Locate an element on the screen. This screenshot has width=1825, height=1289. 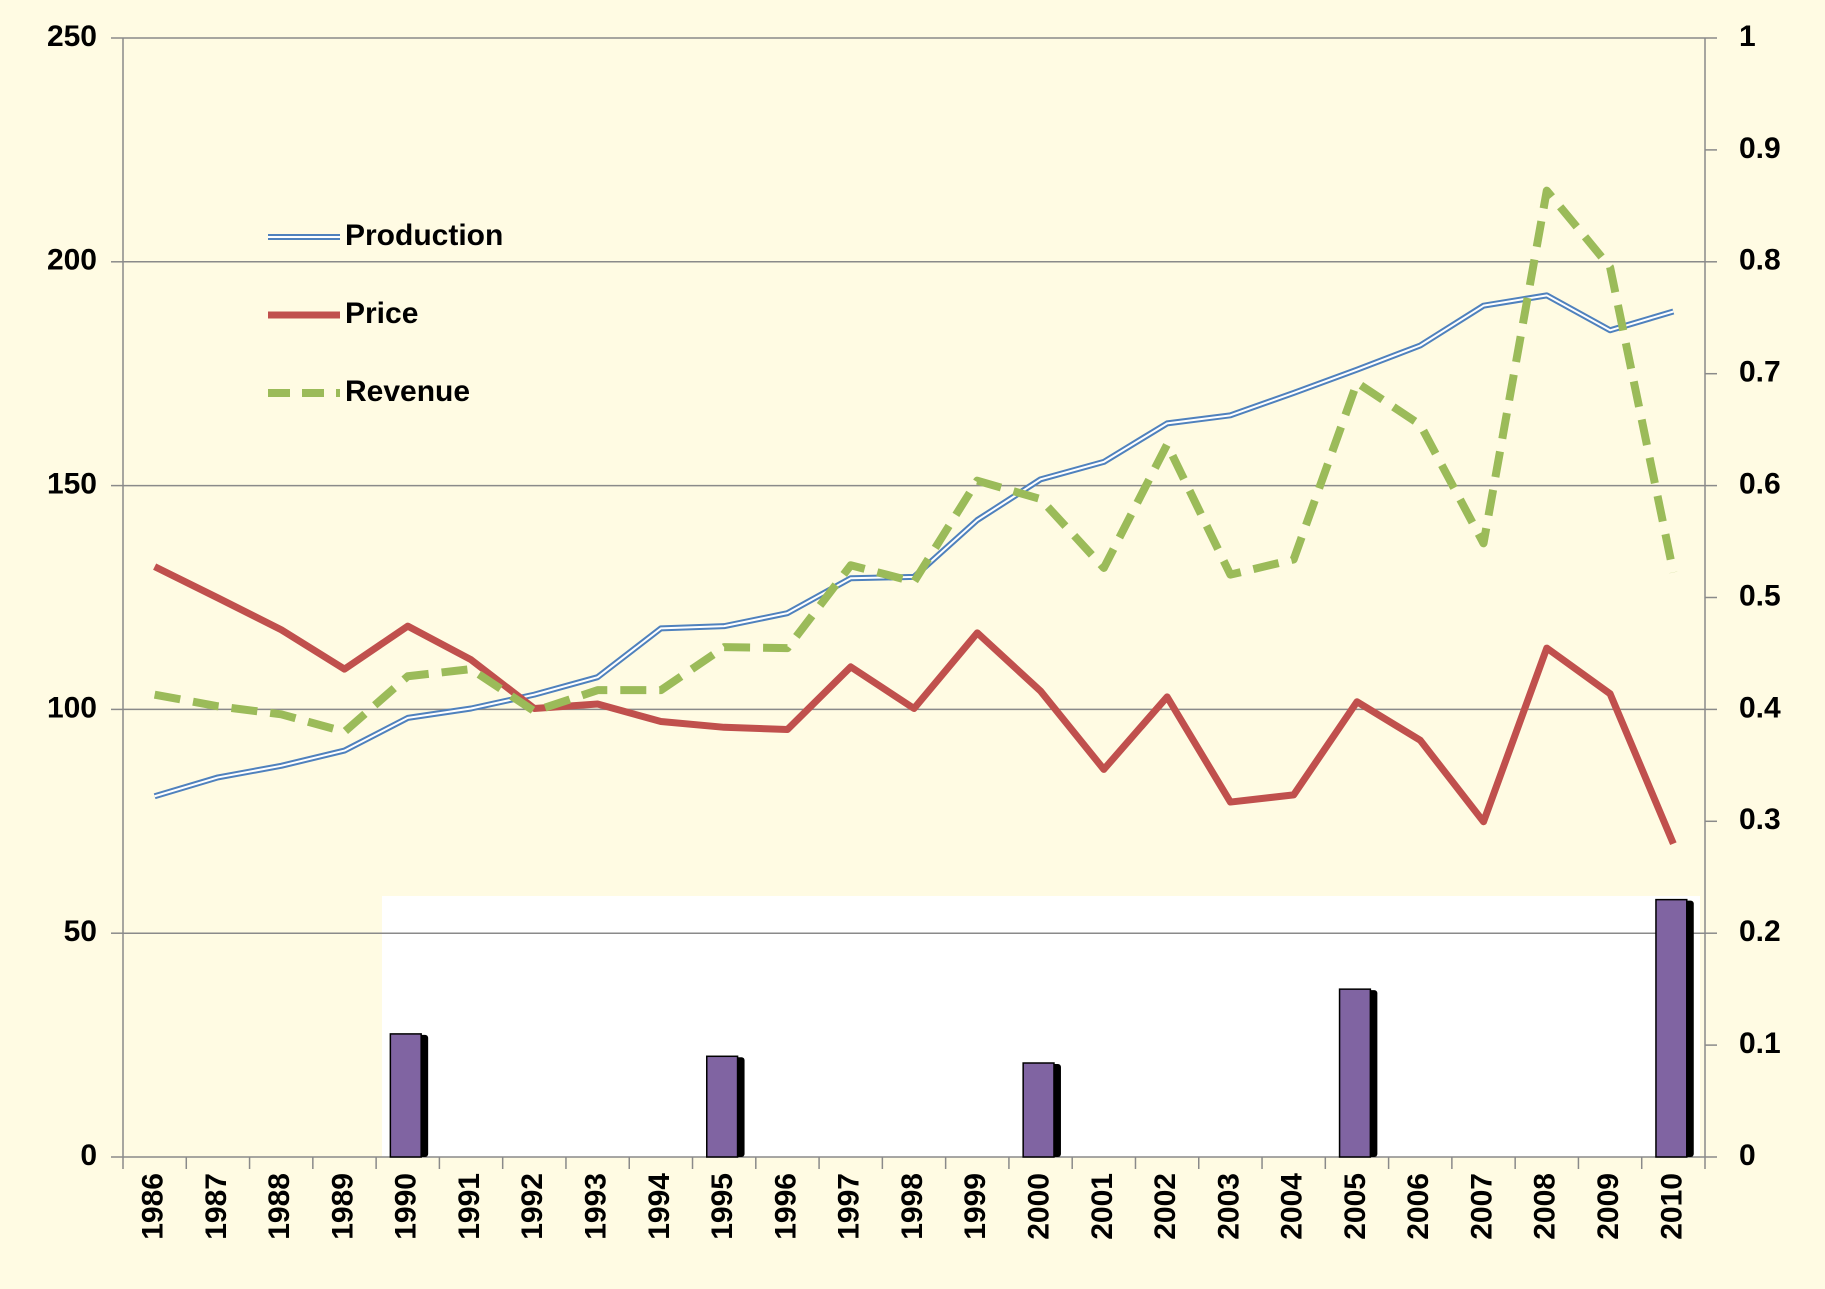
y2-tick-label: 0.6 is located at coordinates (1760, 484).